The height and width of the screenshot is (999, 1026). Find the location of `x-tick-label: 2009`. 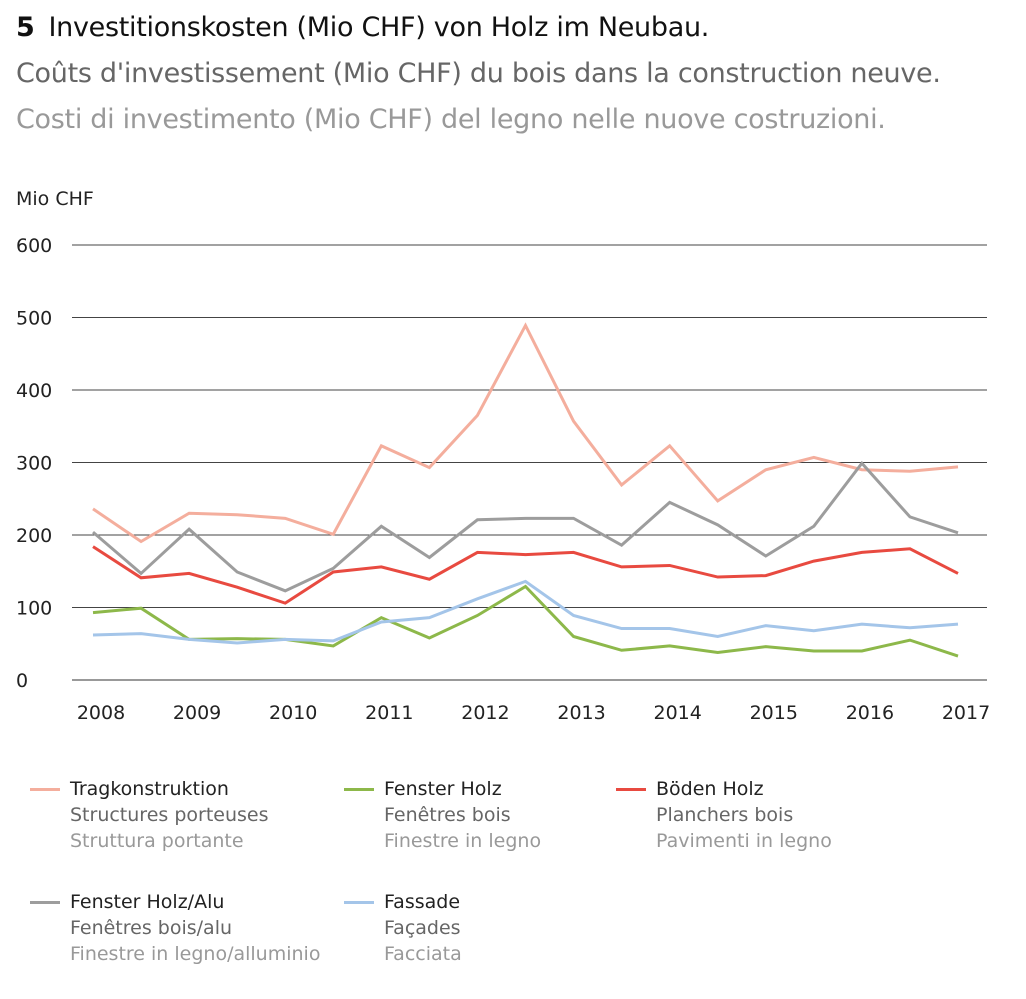

x-tick-label: 2009 is located at coordinates (197, 713).